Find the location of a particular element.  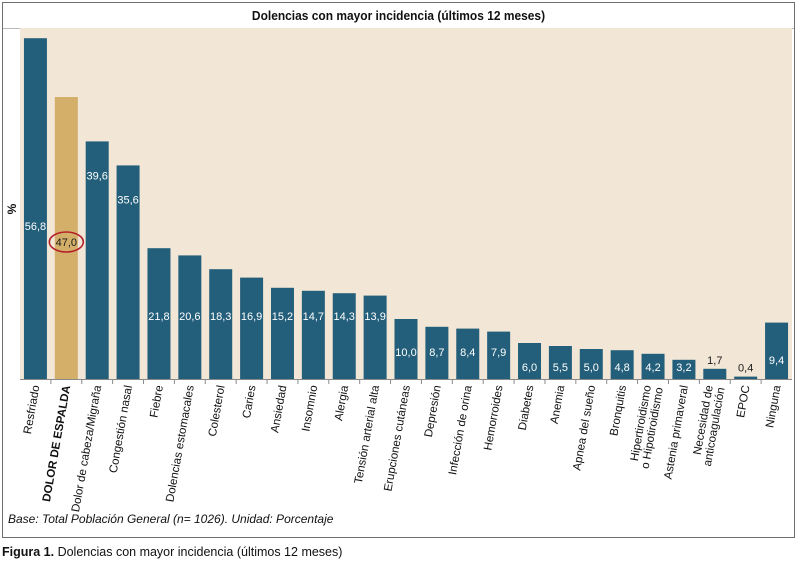

value-label-19: 4,8 is located at coordinates (622, 368).